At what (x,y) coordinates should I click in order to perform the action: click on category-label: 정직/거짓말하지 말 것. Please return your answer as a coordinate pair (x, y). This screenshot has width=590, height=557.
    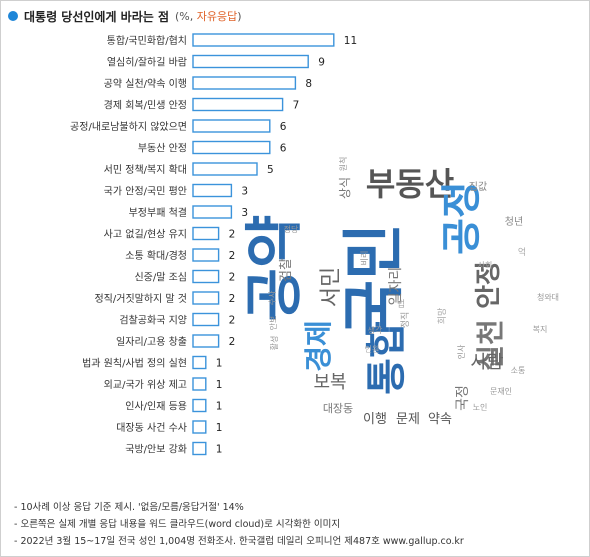
    Looking at the image, I should click on (140, 298).